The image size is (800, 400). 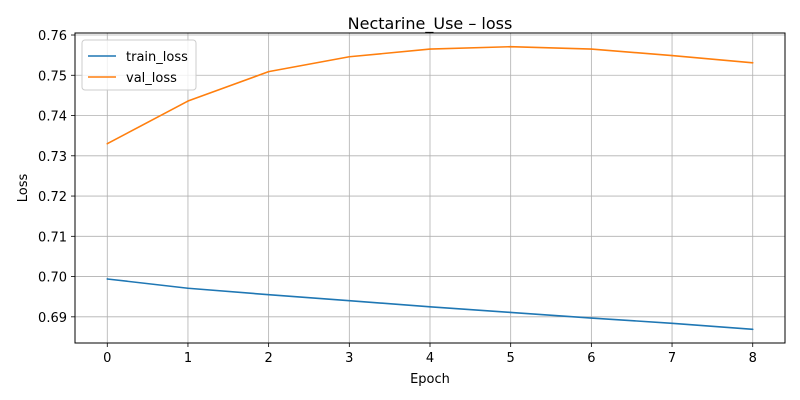 What do you see at coordinates (672, 358) in the screenshot?
I see `x-tick-label: 7` at bounding box center [672, 358].